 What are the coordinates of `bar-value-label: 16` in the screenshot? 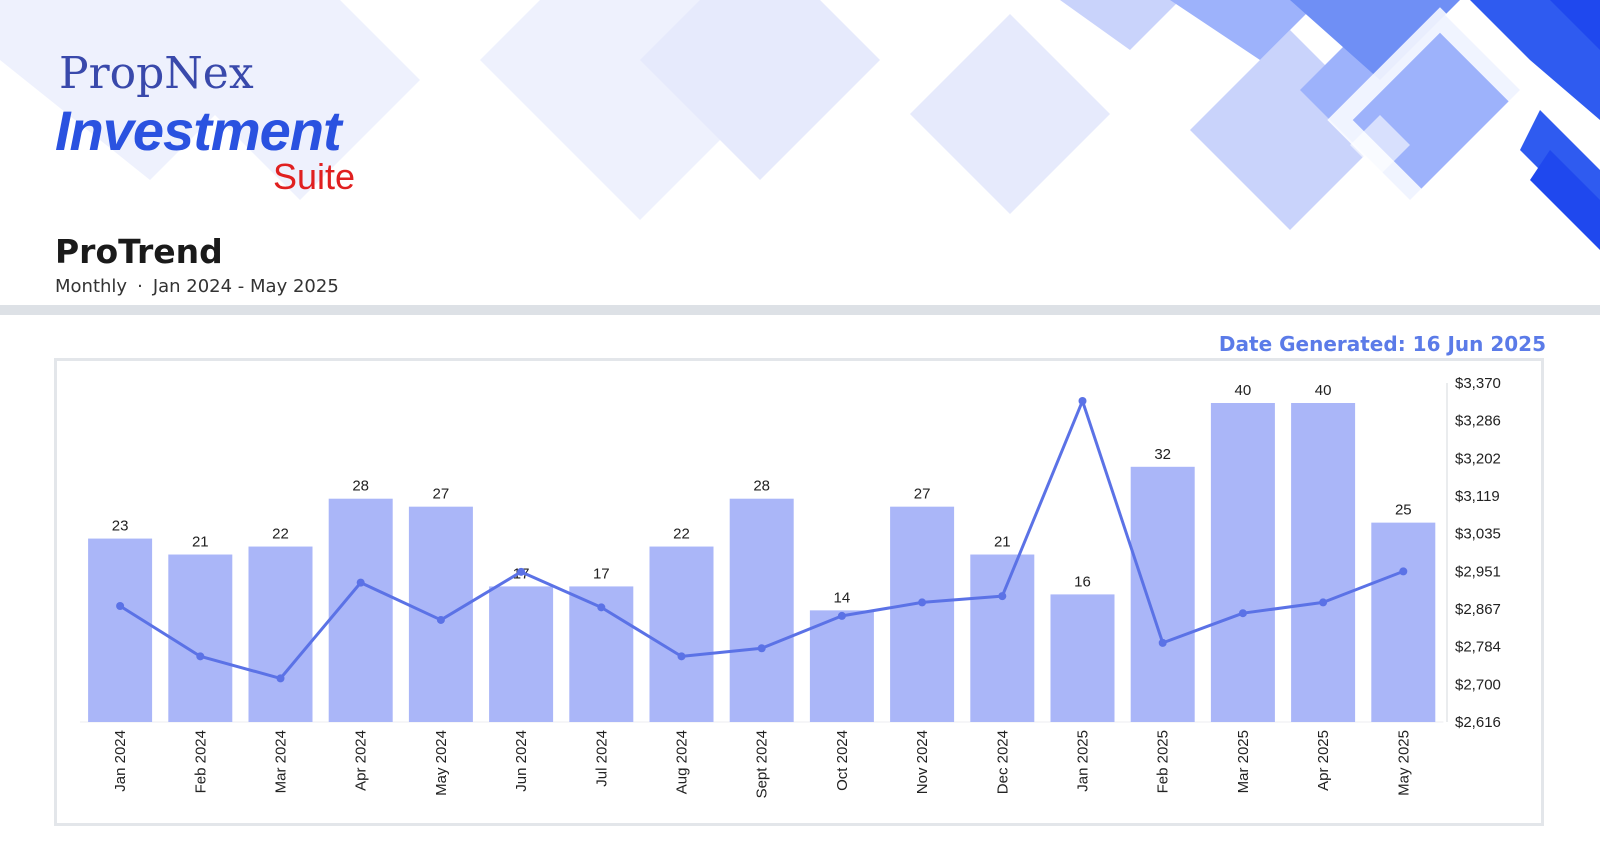 It's located at (1082, 581).